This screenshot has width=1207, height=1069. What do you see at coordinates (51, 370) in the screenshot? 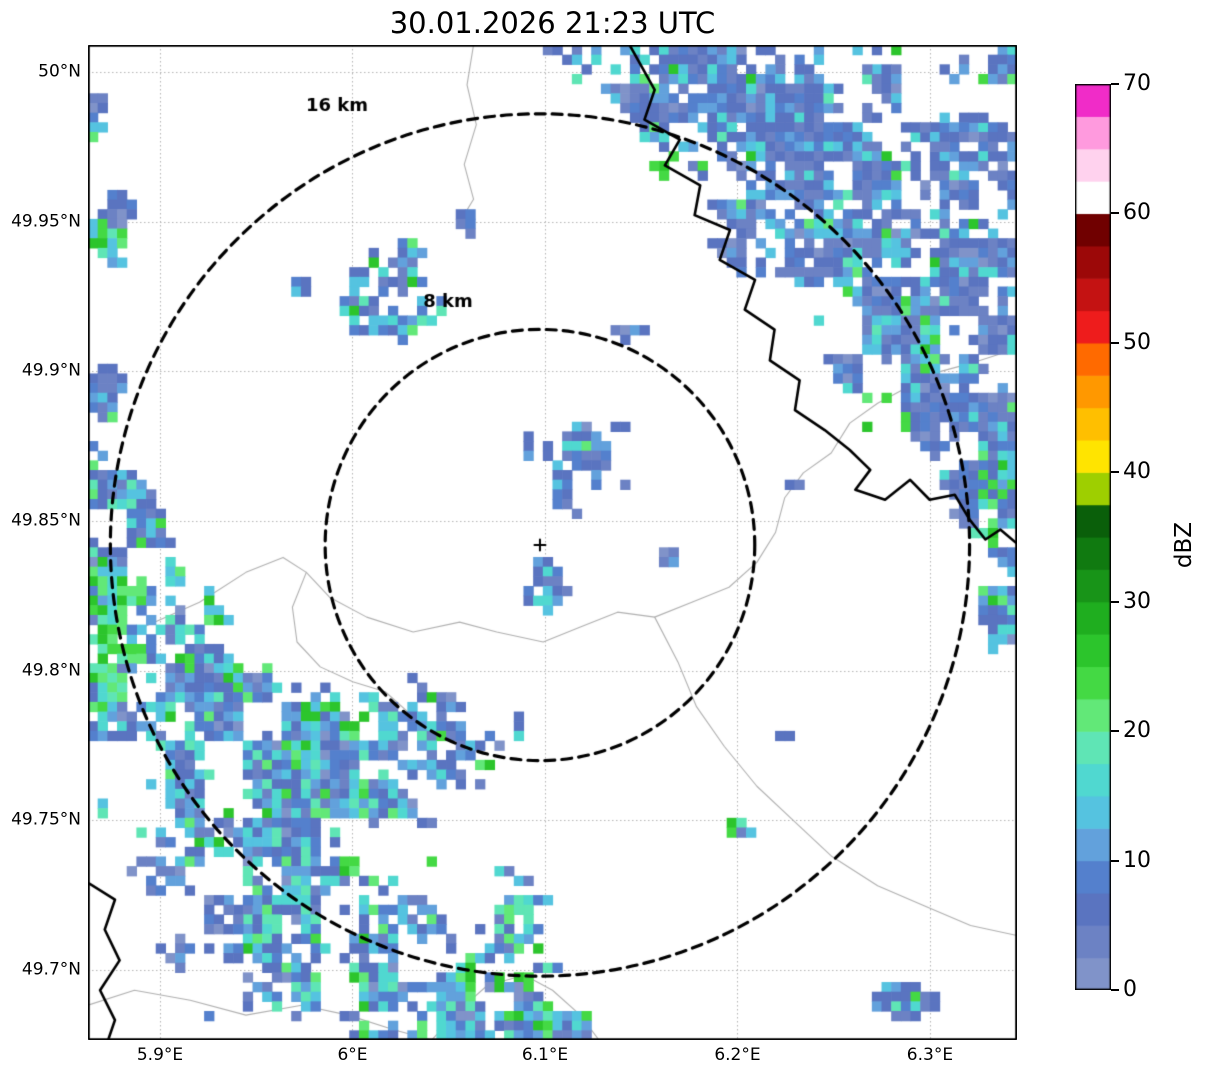
I see `y-tick-label: 49.9°N` at bounding box center [51, 370].